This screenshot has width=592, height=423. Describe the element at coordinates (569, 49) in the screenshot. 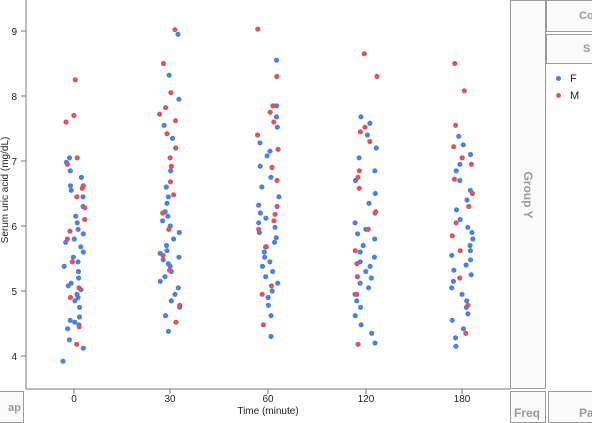

I see `wrap-zone-top: S` at that location.